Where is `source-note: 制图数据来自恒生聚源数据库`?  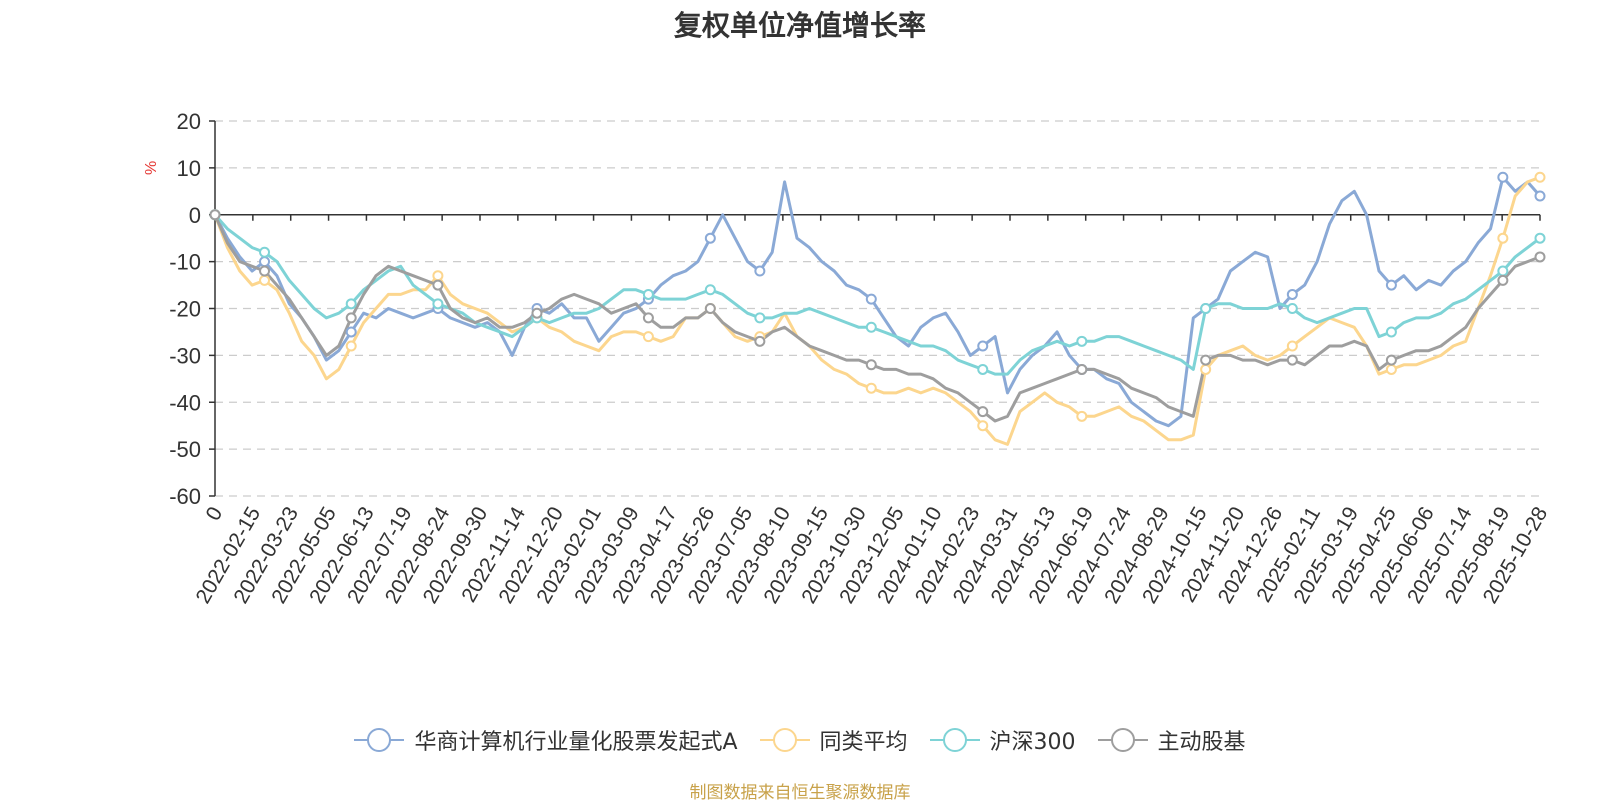
source-note: 制图数据来自恒生聚源数据库 is located at coordinates (800, 793).